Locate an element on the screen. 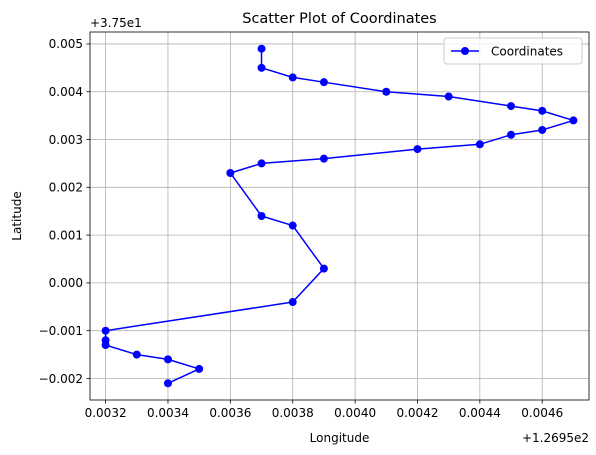 Image resolution: width=596 pixels, height=455 pixels. y-tick-label: 0.002 is located at coordinates (66, 188).